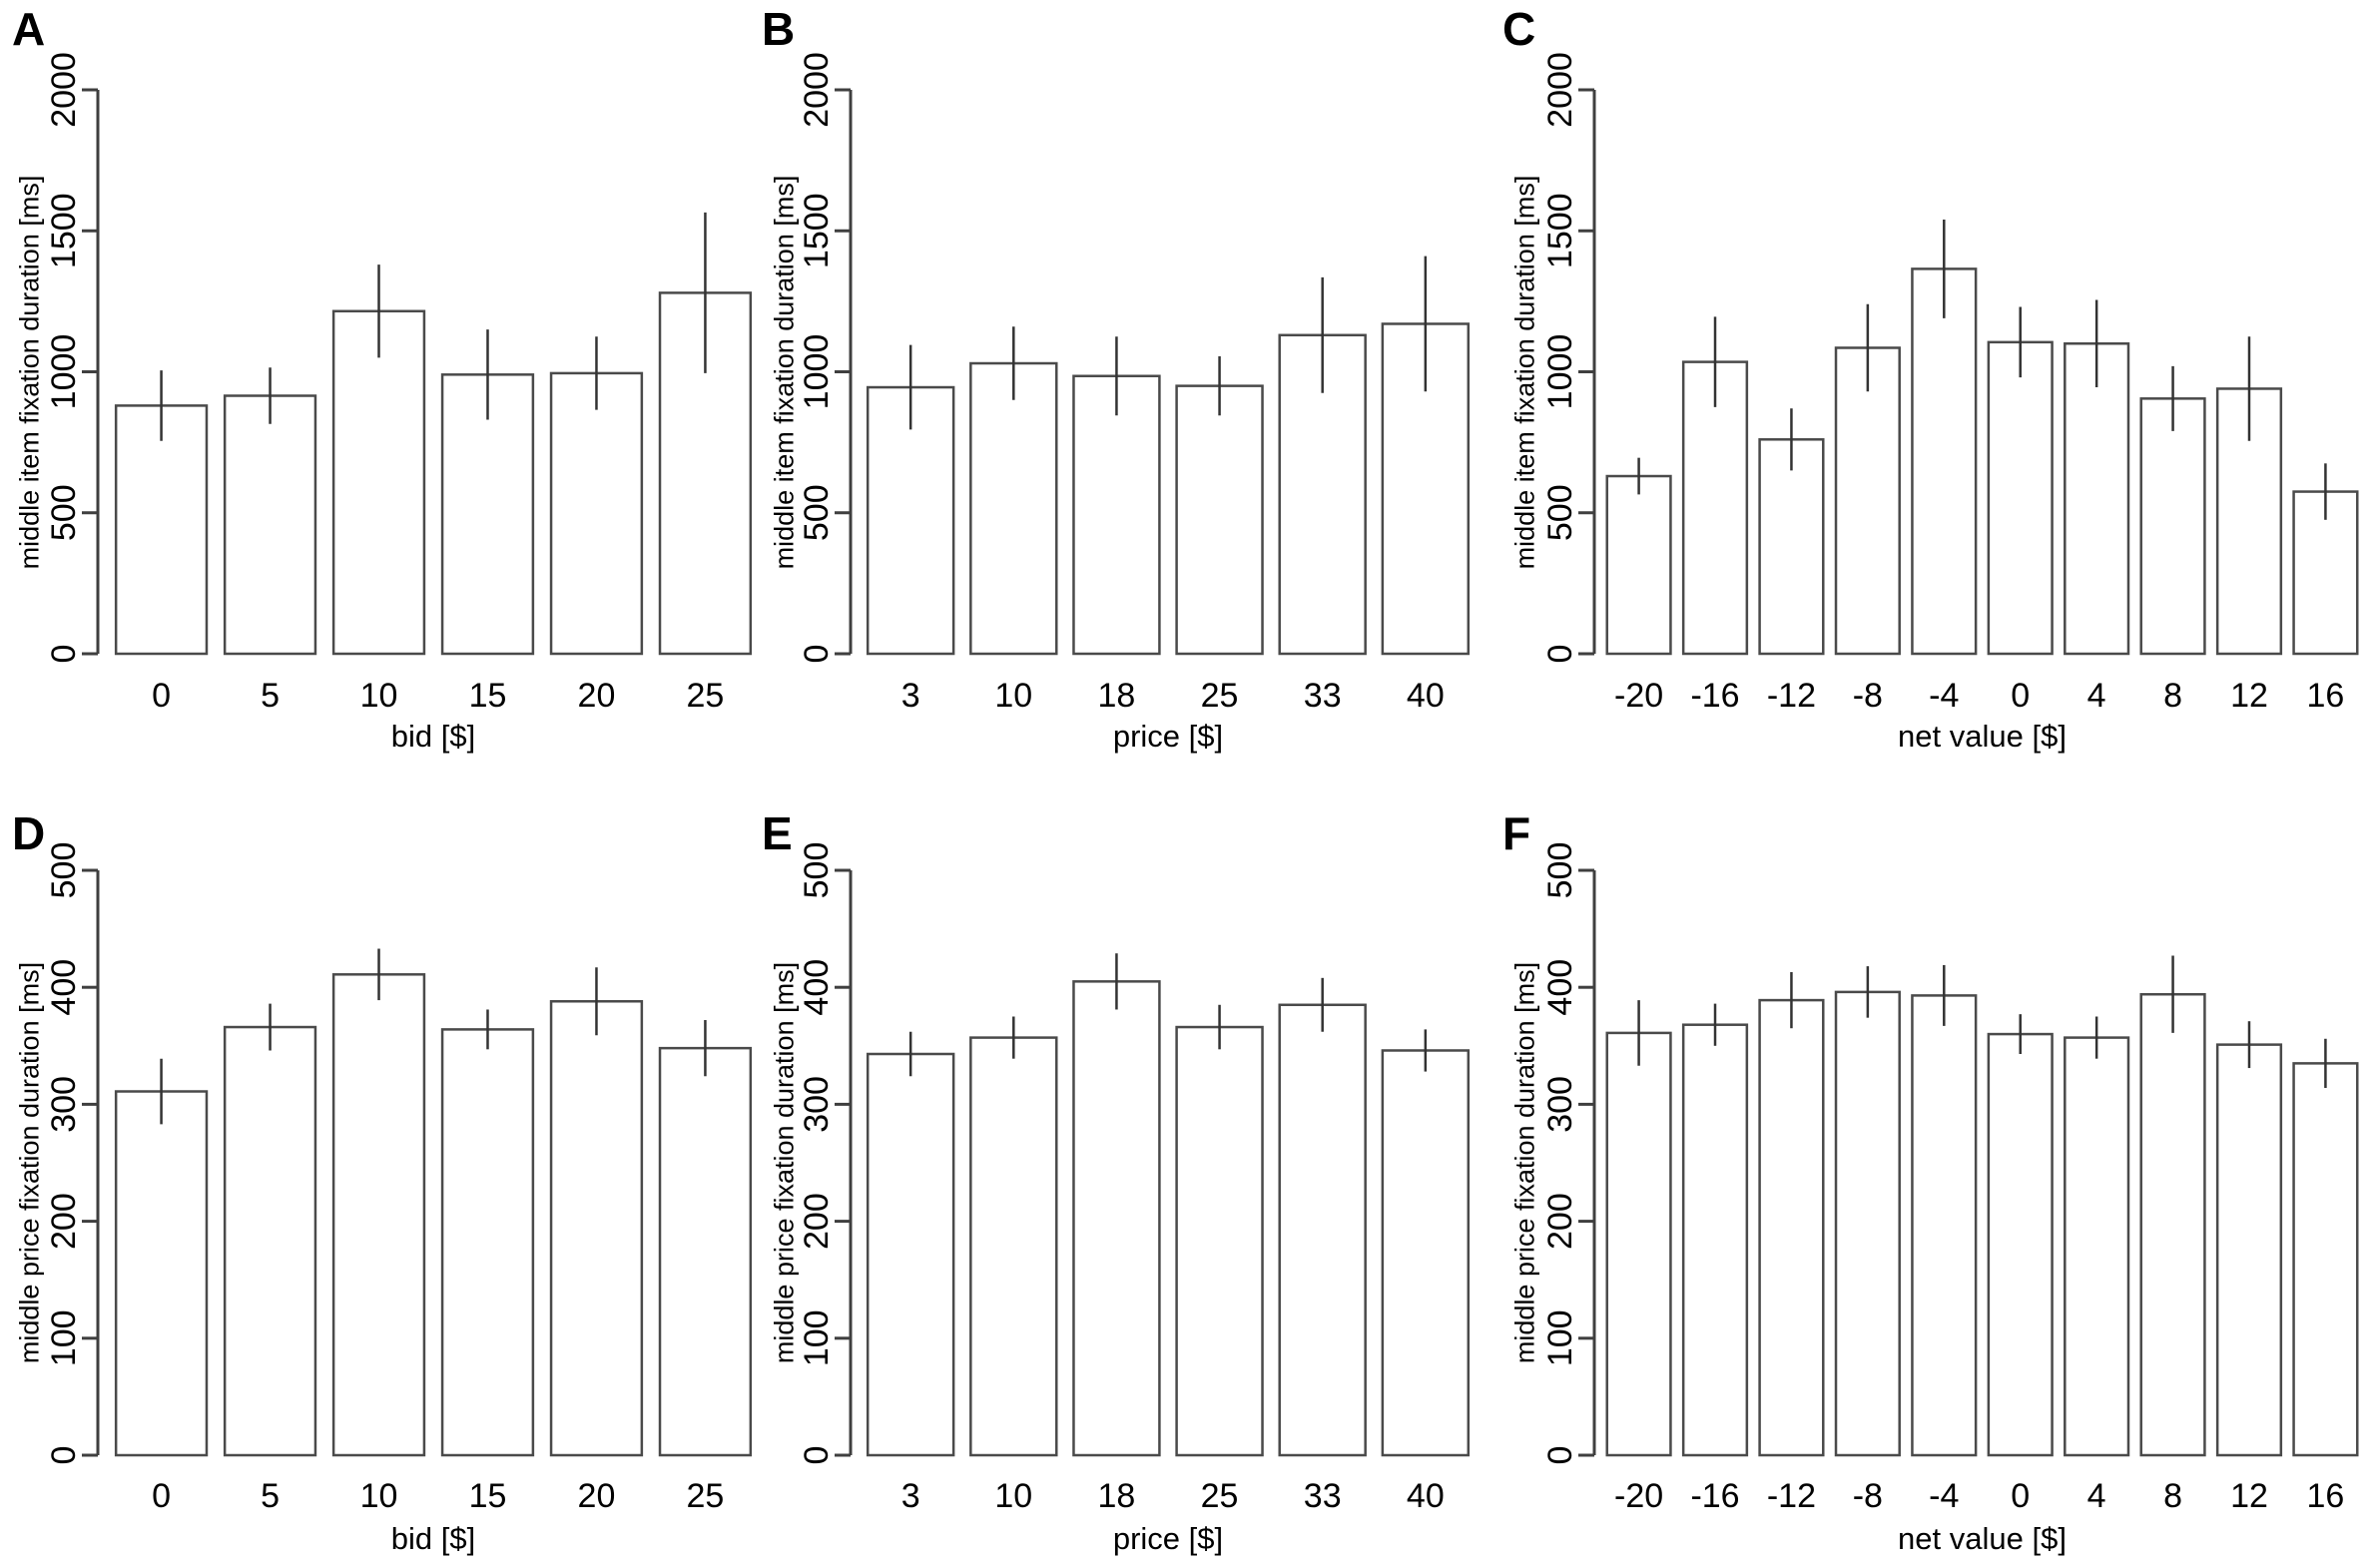 The height and width of the screenshot is (1568, 2375). Describe the element at coordinates (2096, 1496) in the screenshot. I see `x-tick-label: 4` at that location.